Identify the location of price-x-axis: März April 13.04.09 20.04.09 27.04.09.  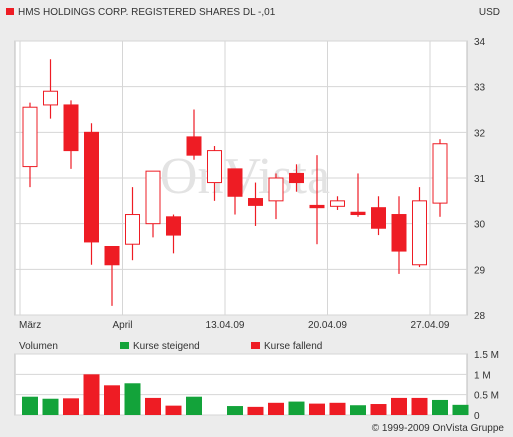
(234, 325).